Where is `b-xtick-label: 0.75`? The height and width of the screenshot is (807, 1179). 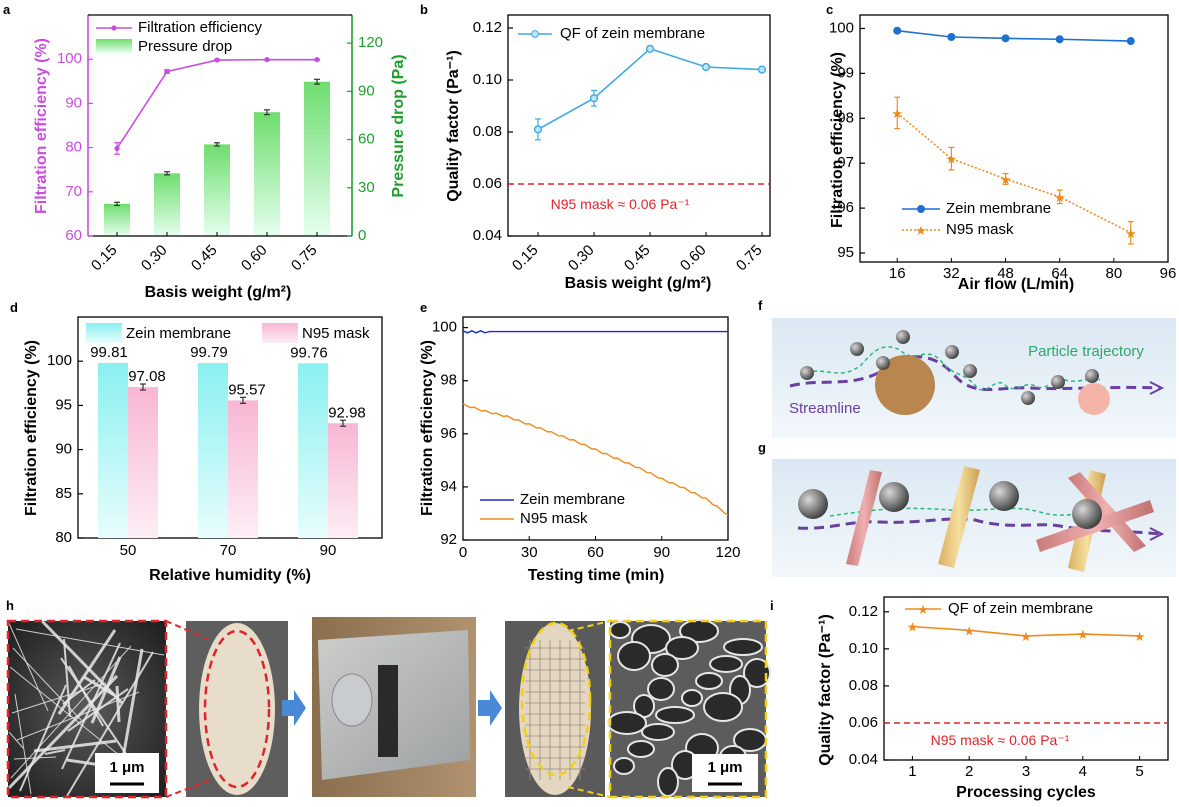 b-xtick-label: 0.75 is located at coordinates (749, 258).